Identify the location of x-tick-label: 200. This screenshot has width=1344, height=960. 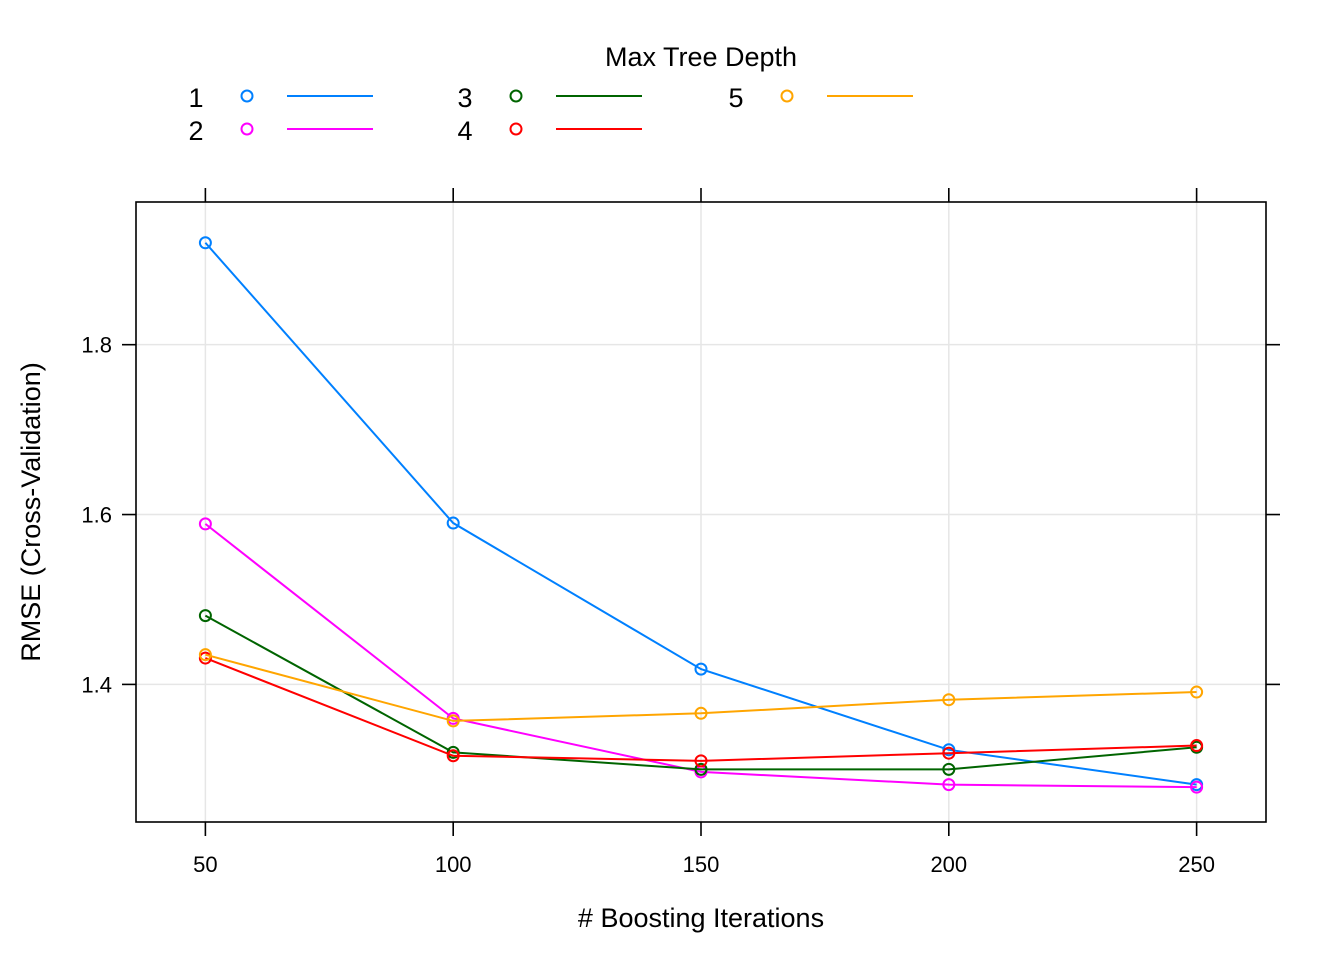
(948, 864).